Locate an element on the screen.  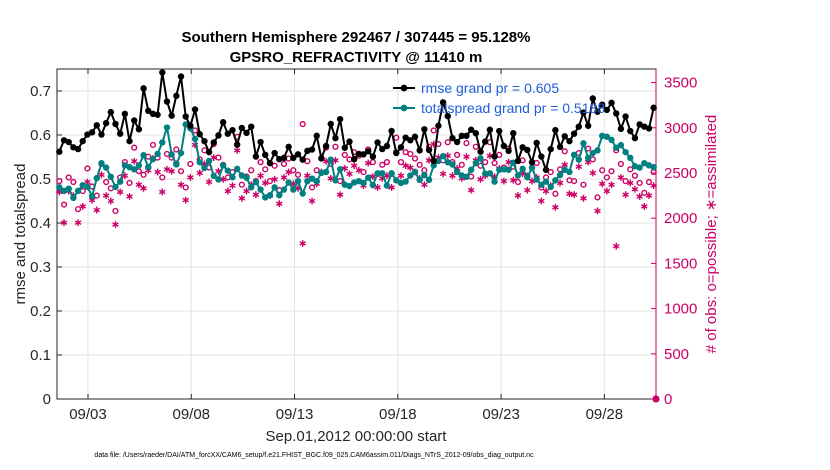
y-right-tick-label: 0 is located at coordinates (668, 399).